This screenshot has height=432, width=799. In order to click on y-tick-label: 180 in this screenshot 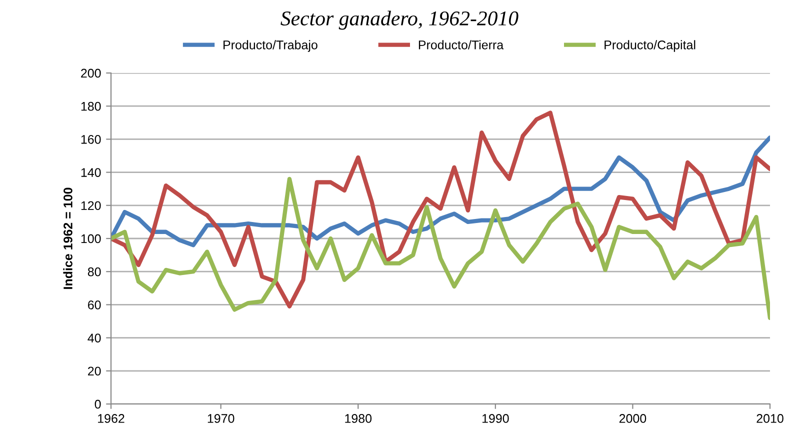, I will do `click(91, 106)`.